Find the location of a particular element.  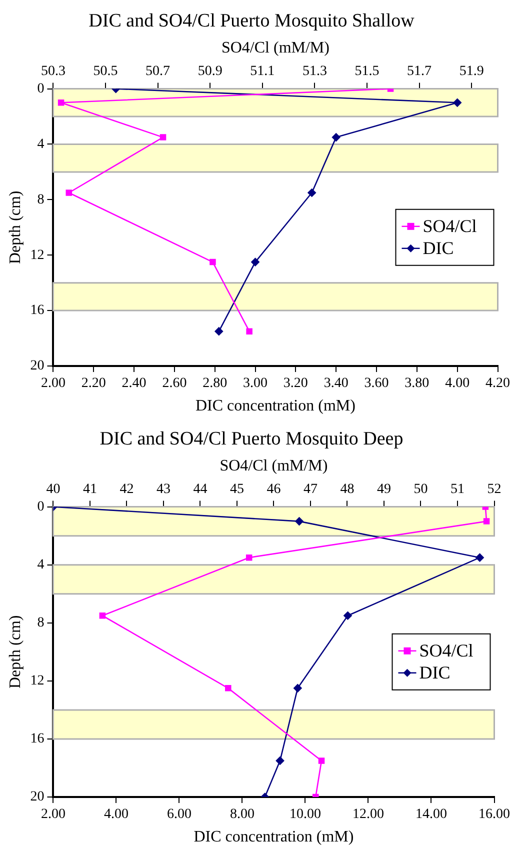

x-tick-label: 3.00 is located at coordinates (255, 384).